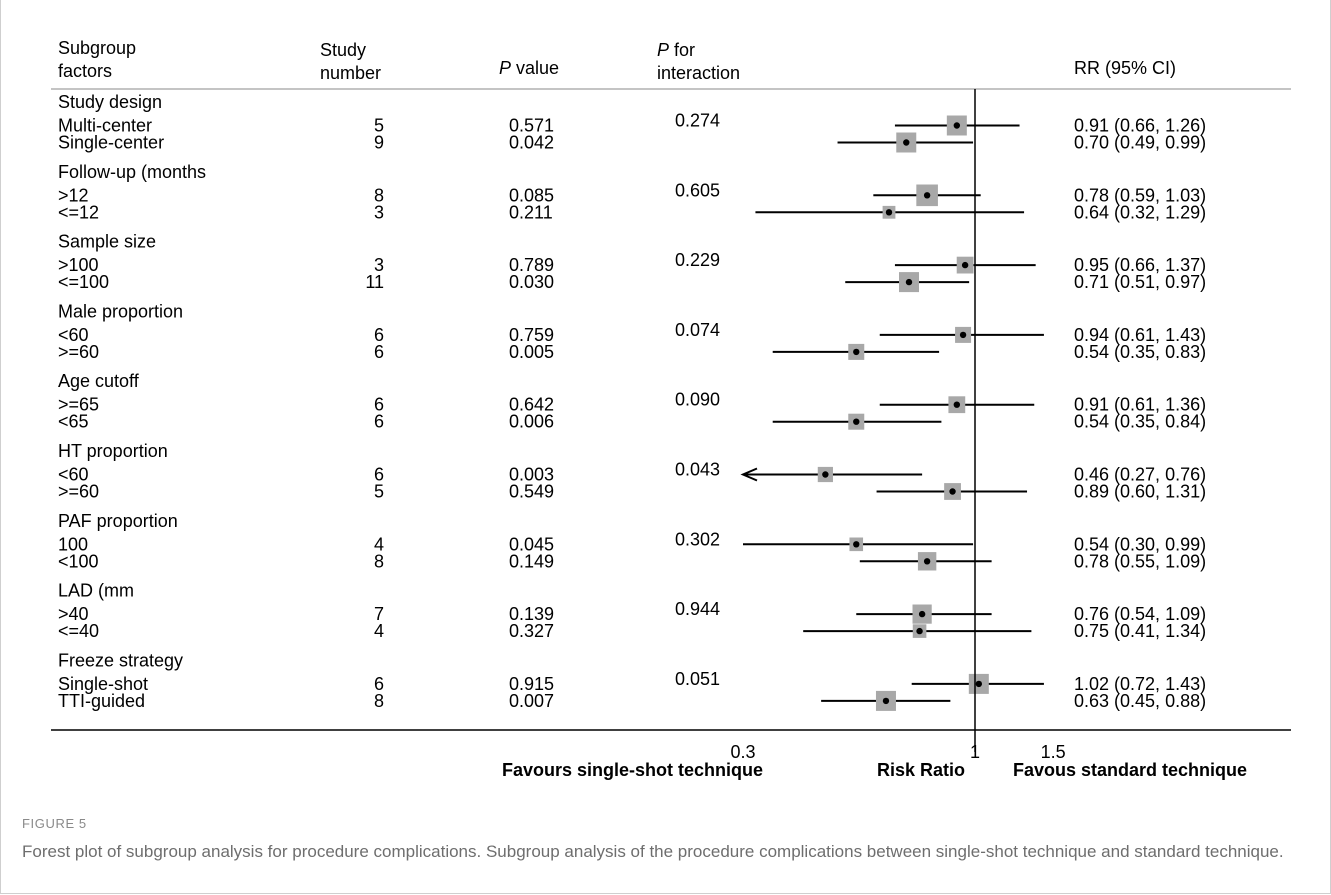 This screenshot has width=1331, height=895. Describe the element at coordinates (78, 631) in the screenshot. I see `row-label: <=40` at that location.